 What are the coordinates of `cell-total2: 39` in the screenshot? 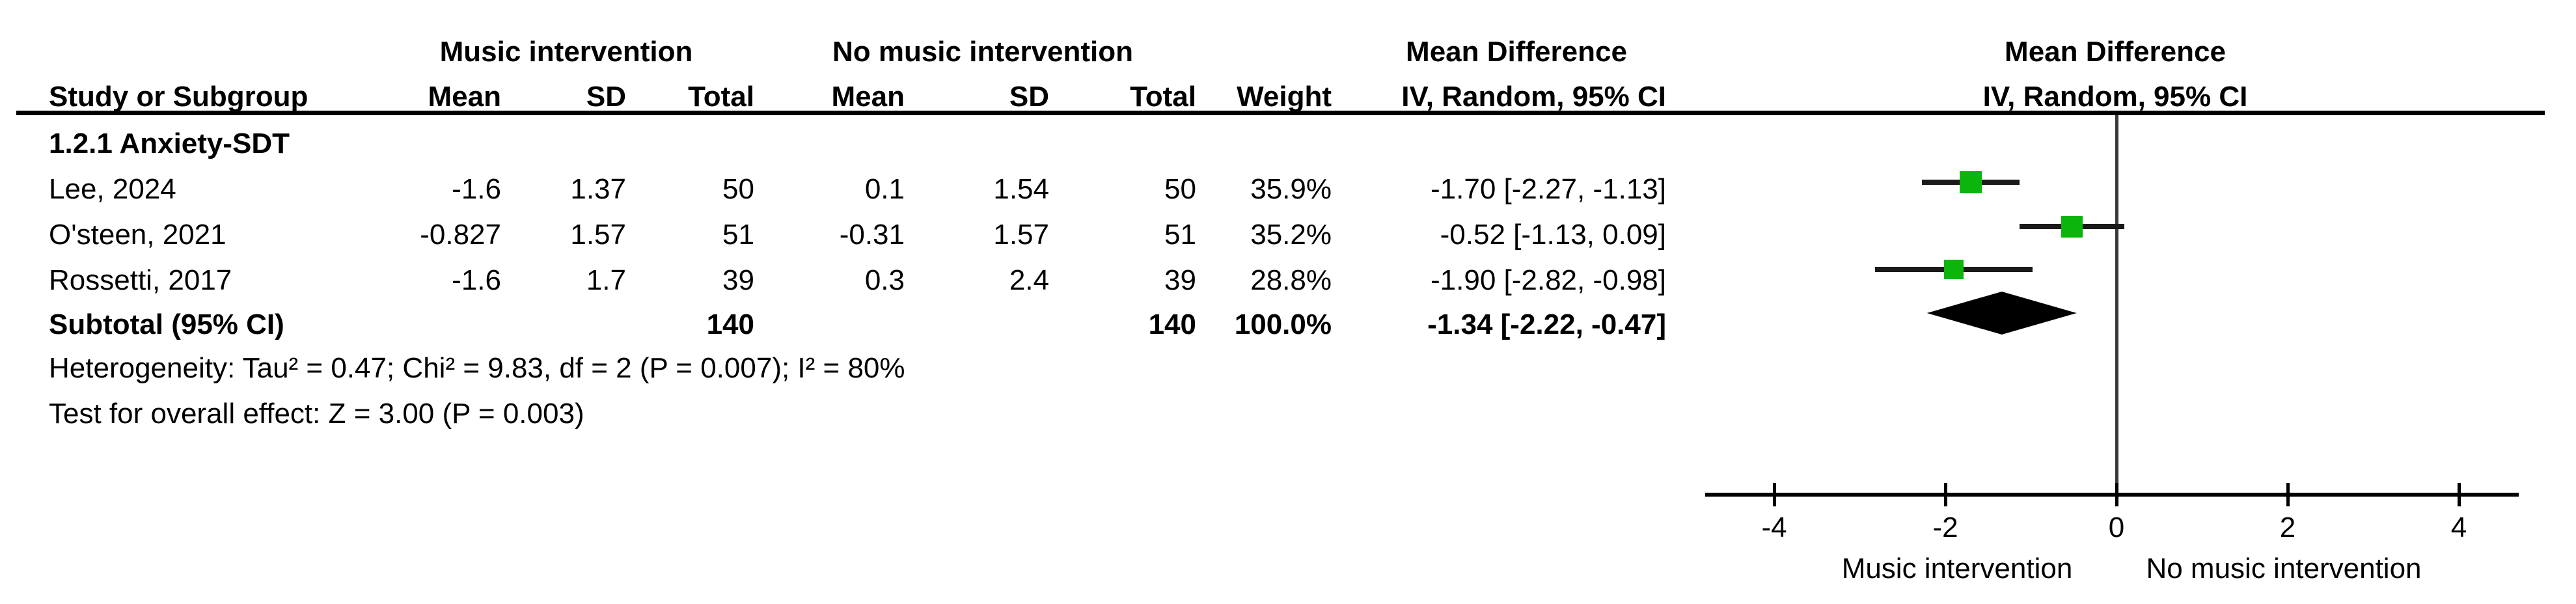 It's located at (1180, 280).